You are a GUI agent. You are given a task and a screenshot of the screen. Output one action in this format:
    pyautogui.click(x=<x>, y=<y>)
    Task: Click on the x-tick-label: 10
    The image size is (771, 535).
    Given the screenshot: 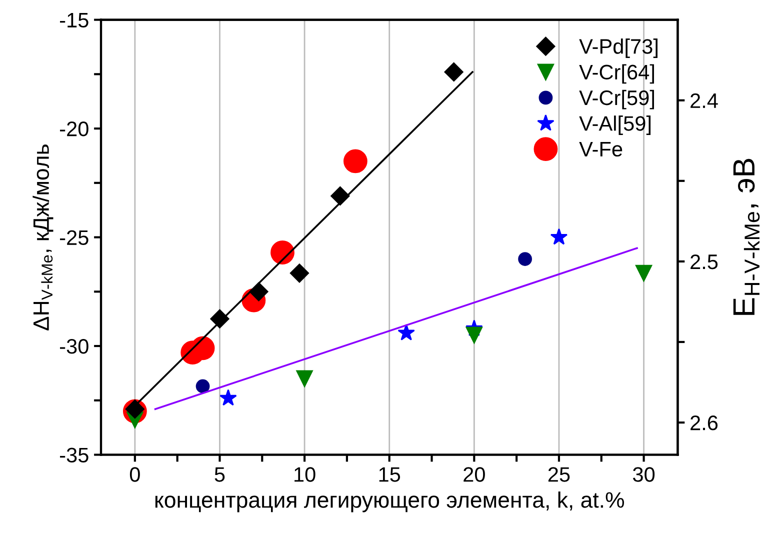 What is the action you would take?
    pyautogui.click(x=305, y=474)
    